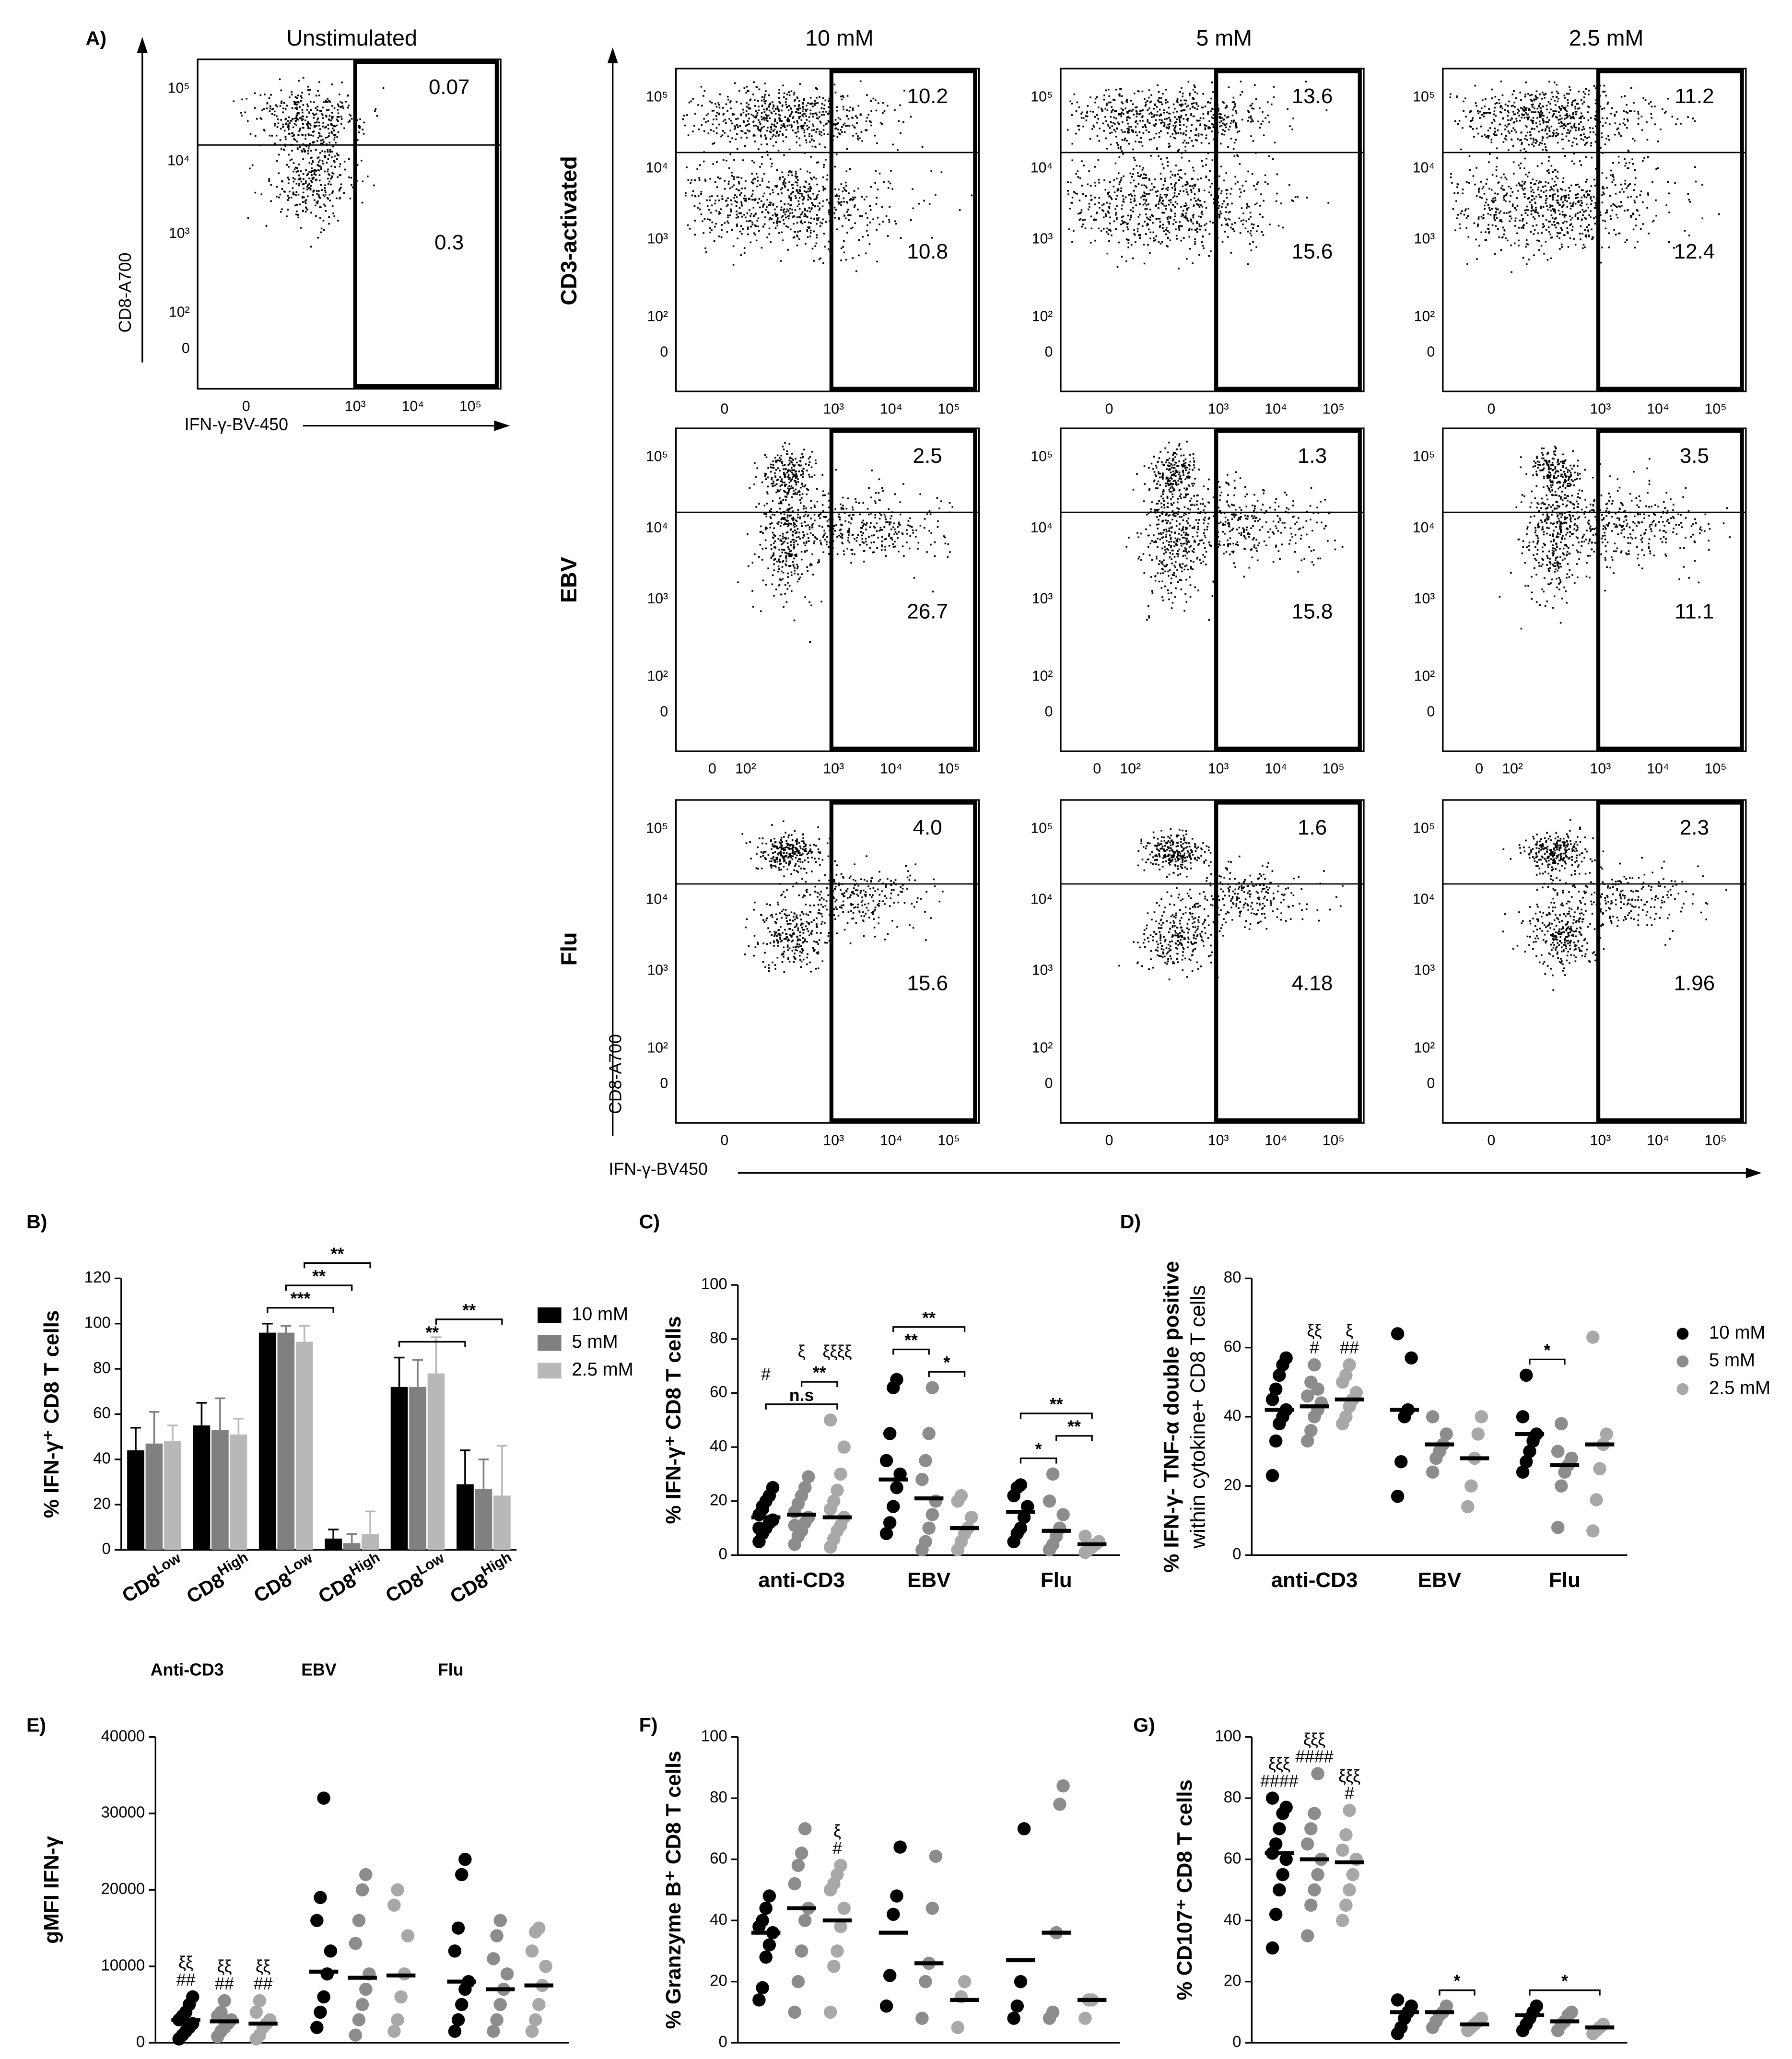 The image size is (1792, 2059). What do you see at coordinates (828, 589) in the screenshot?
I see `plot-frame` at bounding box center [828, 589].